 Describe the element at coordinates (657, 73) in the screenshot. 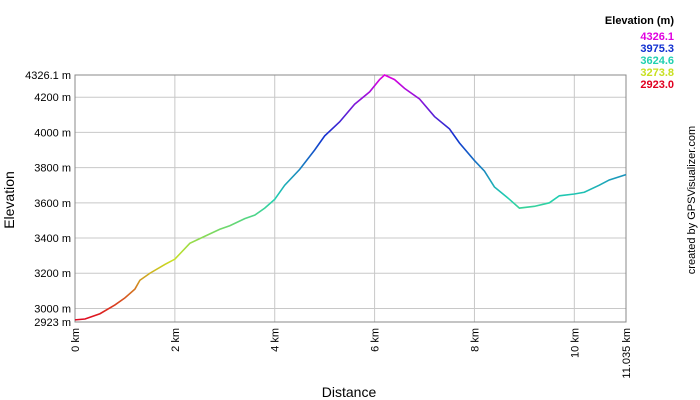

I see `legend-entry: 3273.8` at that location.